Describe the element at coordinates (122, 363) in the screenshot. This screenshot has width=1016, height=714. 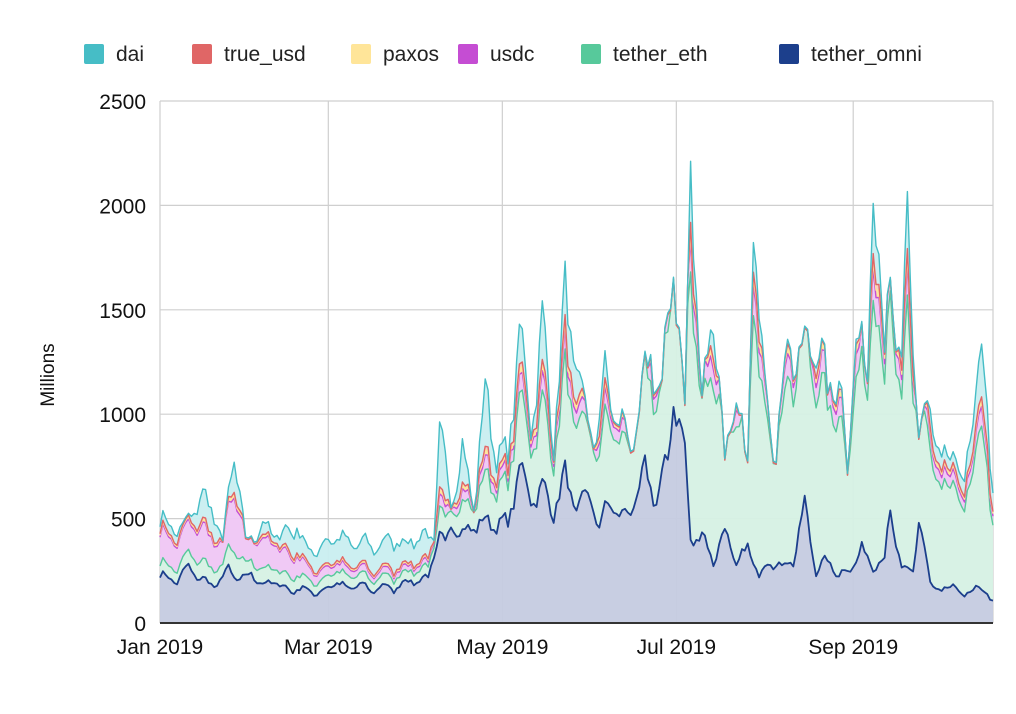
I see `y-axis-ticks: 0 500 1000 1500 2000 2500` at that location.